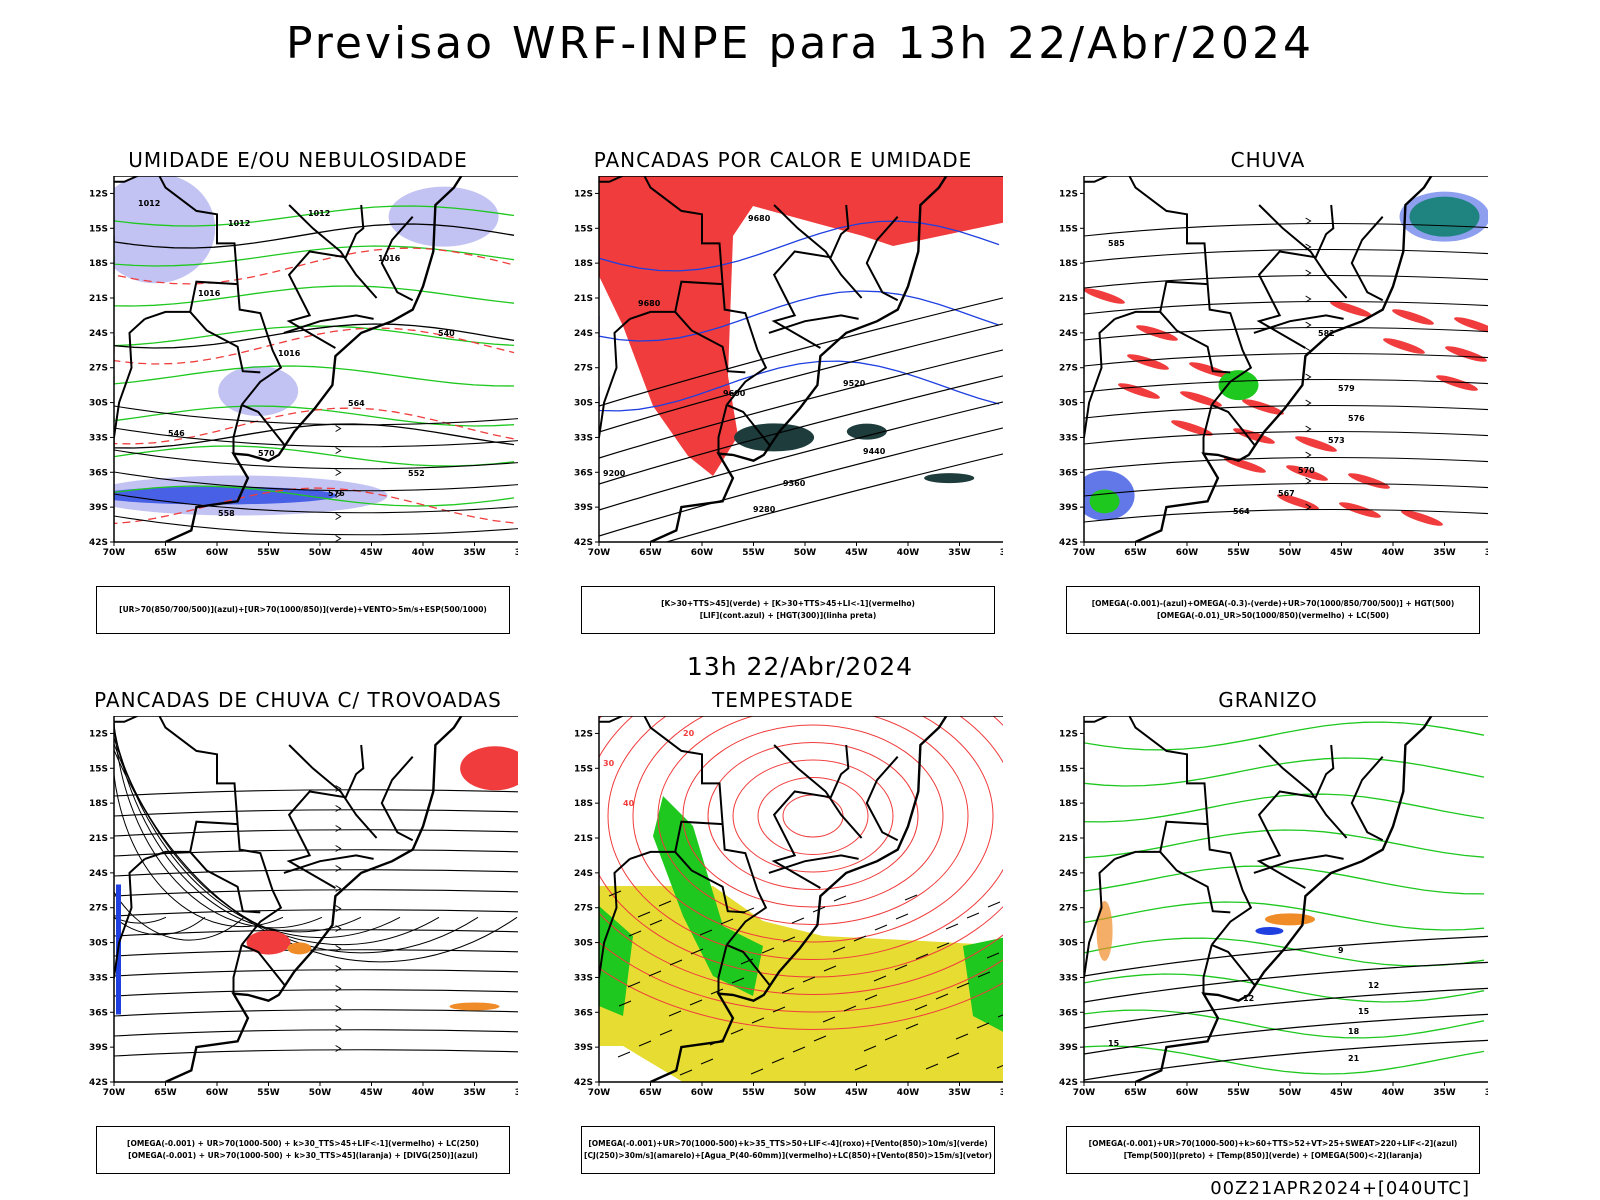 The height and width of the screenshot is (1200, 1600). I want to click on instability-area, so click(801, 326).